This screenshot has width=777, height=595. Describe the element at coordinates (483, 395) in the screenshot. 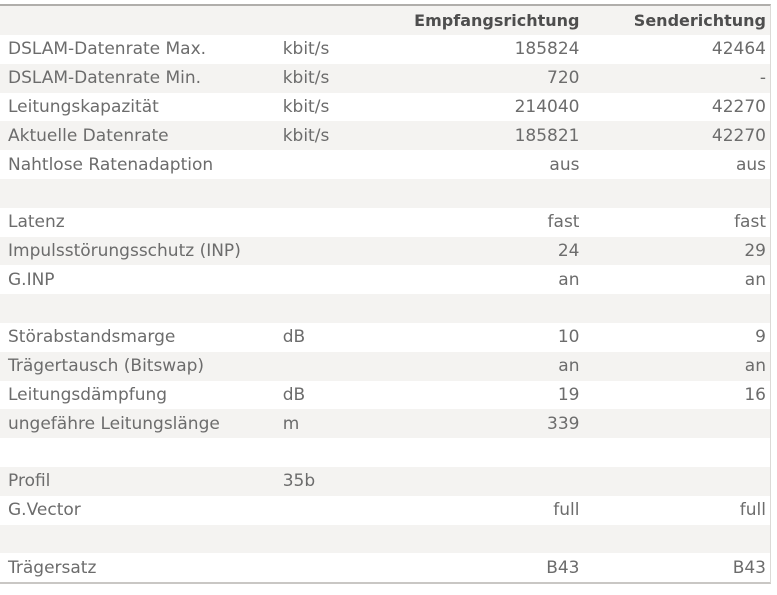

I see `row-value-empfang: 19` at that location.